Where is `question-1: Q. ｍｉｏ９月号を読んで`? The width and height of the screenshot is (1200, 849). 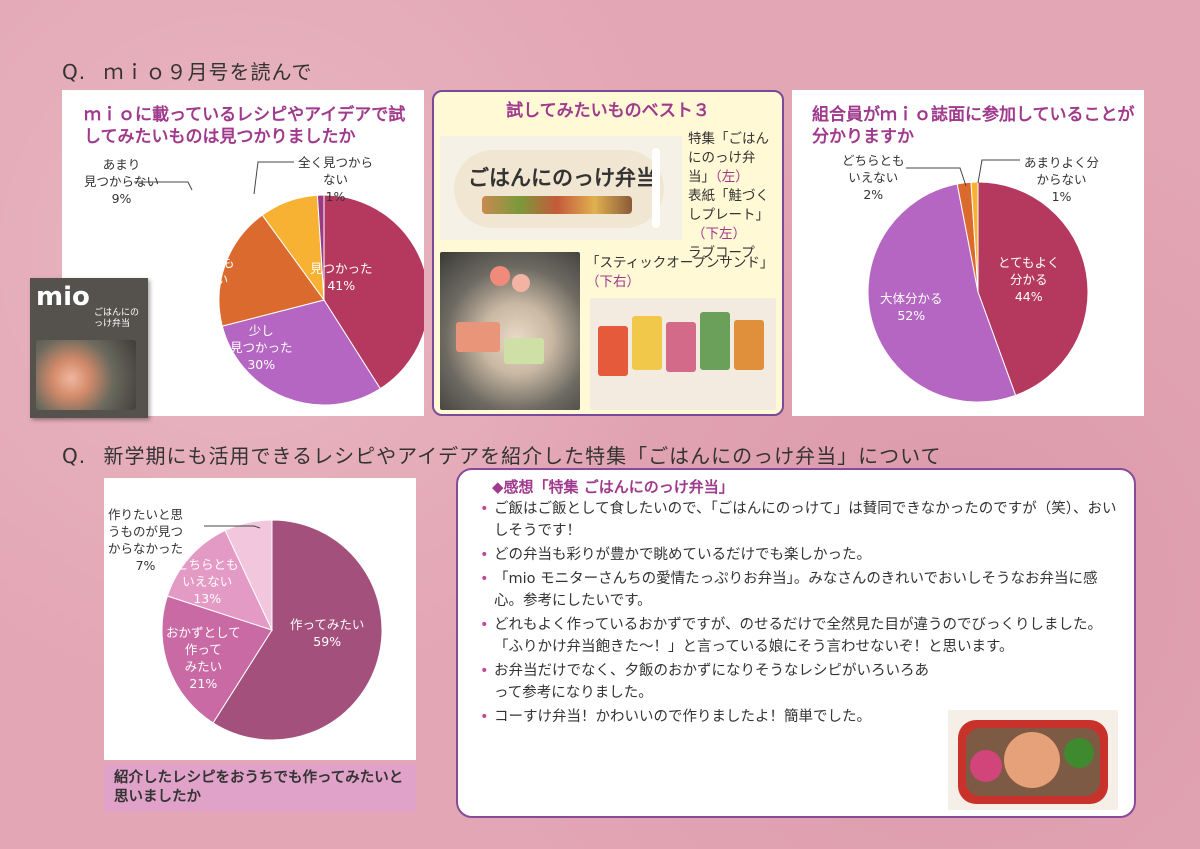 question-1: Q. ｍｉｏ９月号を読んで is located at coordinates (187, 70).